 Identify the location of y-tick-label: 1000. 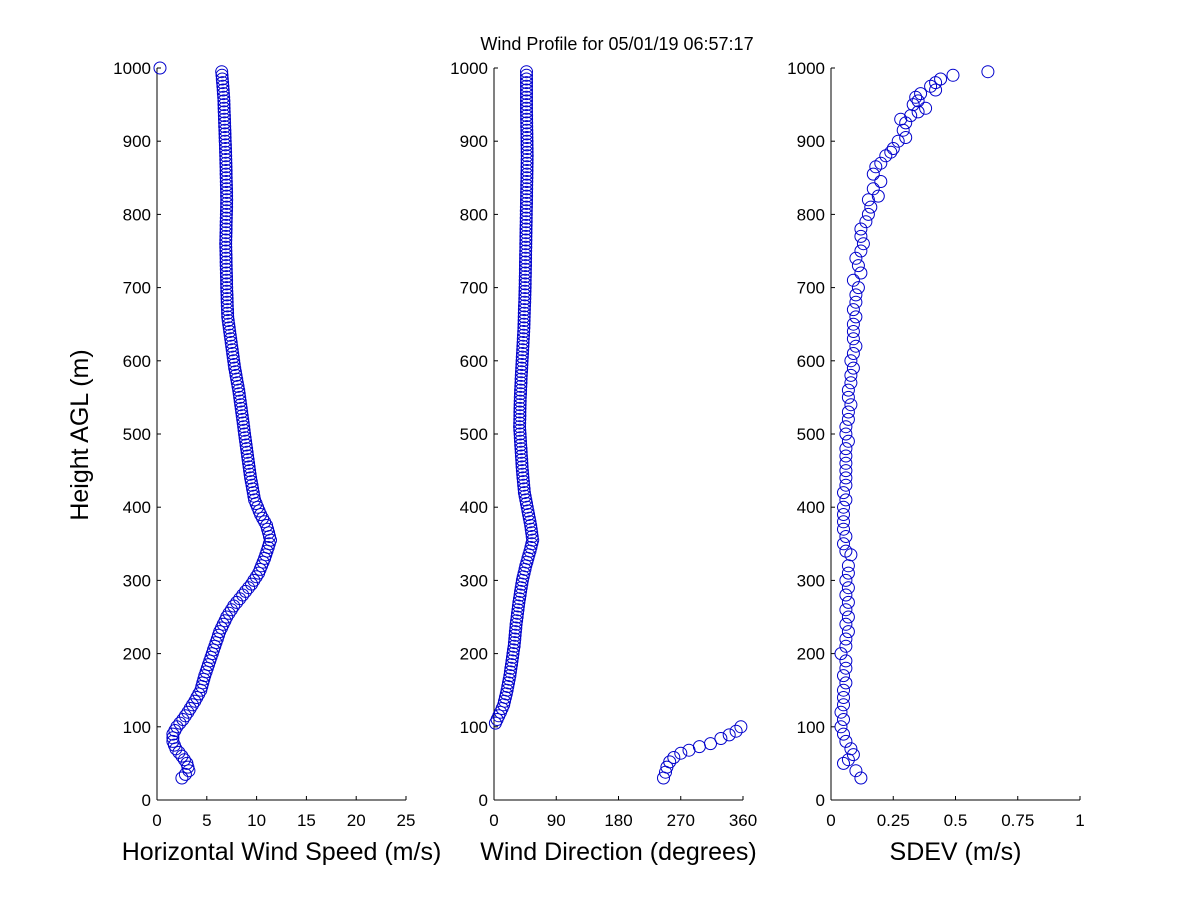
(806, 68).